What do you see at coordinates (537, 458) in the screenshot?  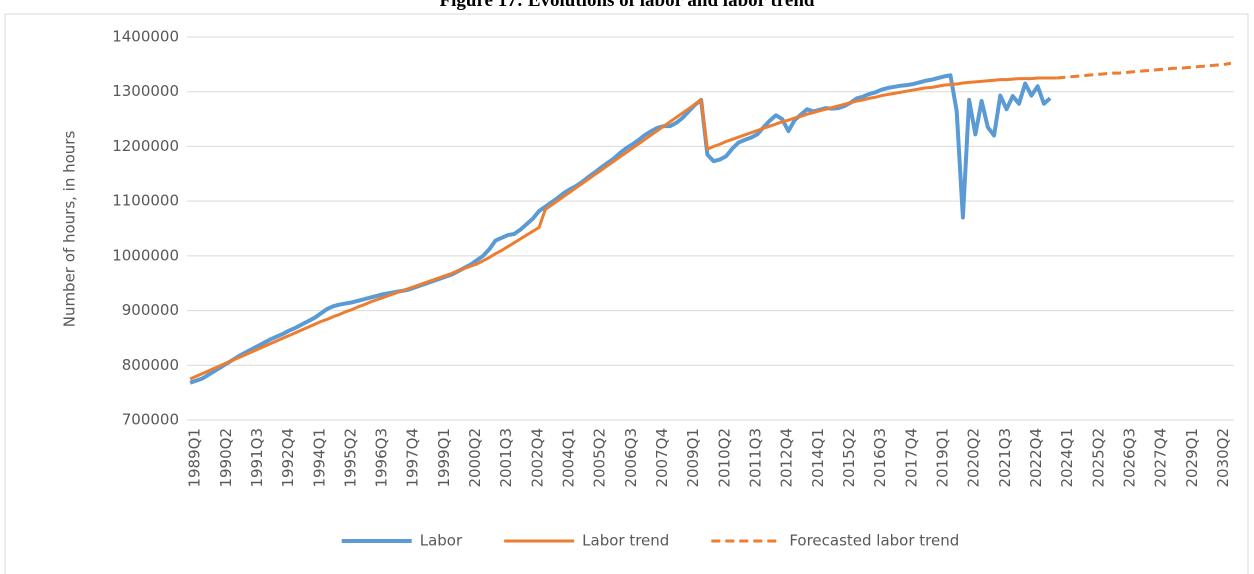 I see `x-tick-label: 2002Q4` at bounding box center [537, 458].